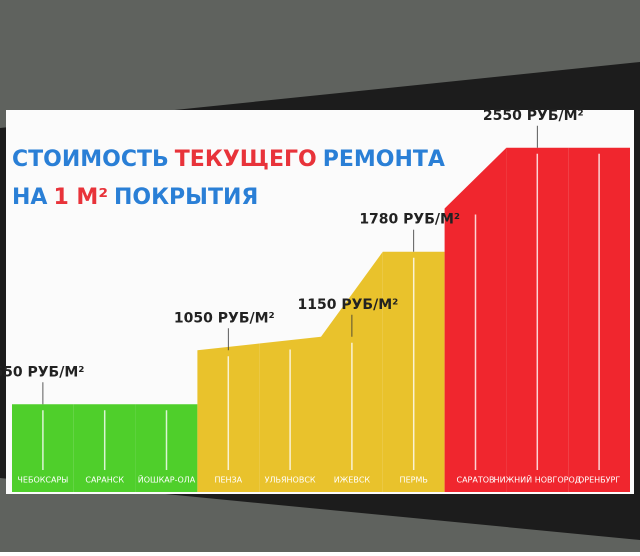  I want to click on title-word: НА, so click(29, 197).